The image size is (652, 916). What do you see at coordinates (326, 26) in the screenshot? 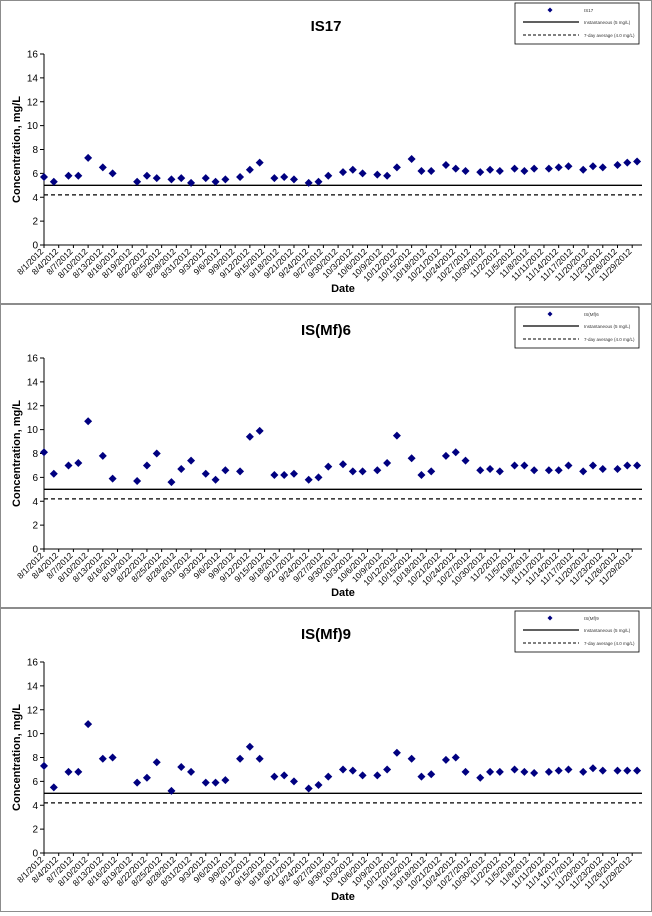
I see `chart-title: IS17` at bounding box center [326, 26].